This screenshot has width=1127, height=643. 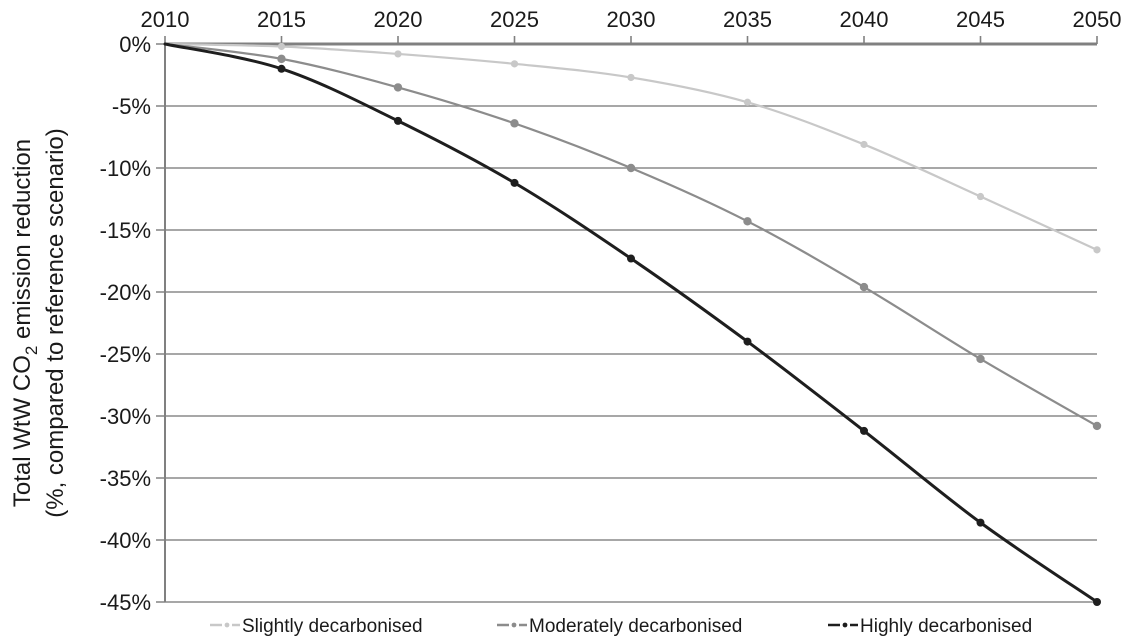 I want to click on x-tick-label: 2050, so click(x=1097, y=19).